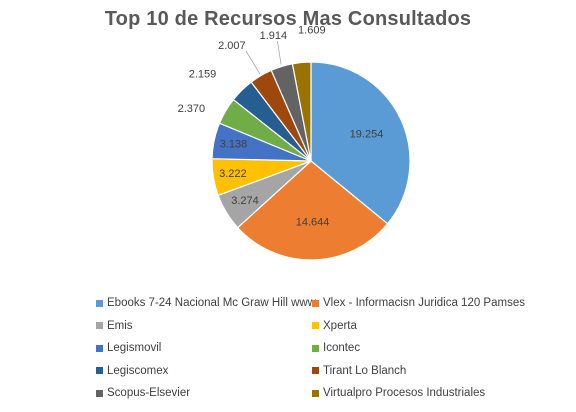  What do you see at coordinates (245, 201) in the screenshot?
I see `data-label-emis: 3.274` at bounding box center [245, 201].